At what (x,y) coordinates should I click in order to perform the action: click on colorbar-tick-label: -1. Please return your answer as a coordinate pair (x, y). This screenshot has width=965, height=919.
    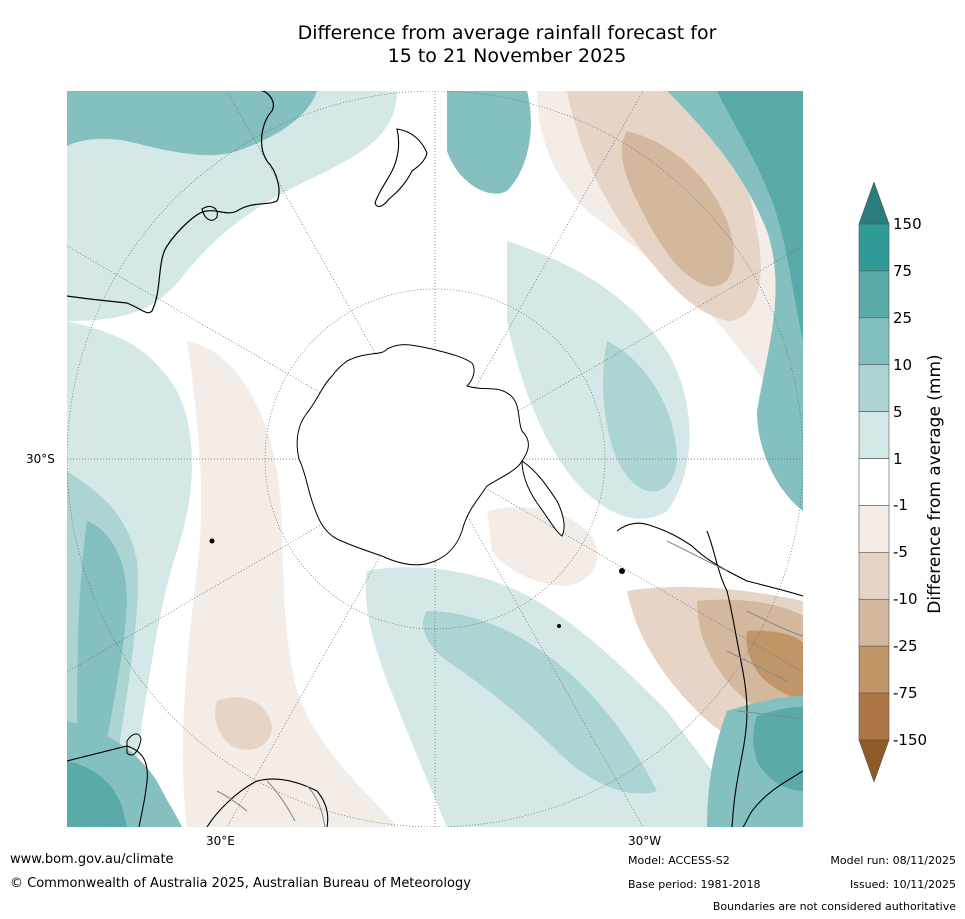
    Looking at the image, I should click on (900, 505).